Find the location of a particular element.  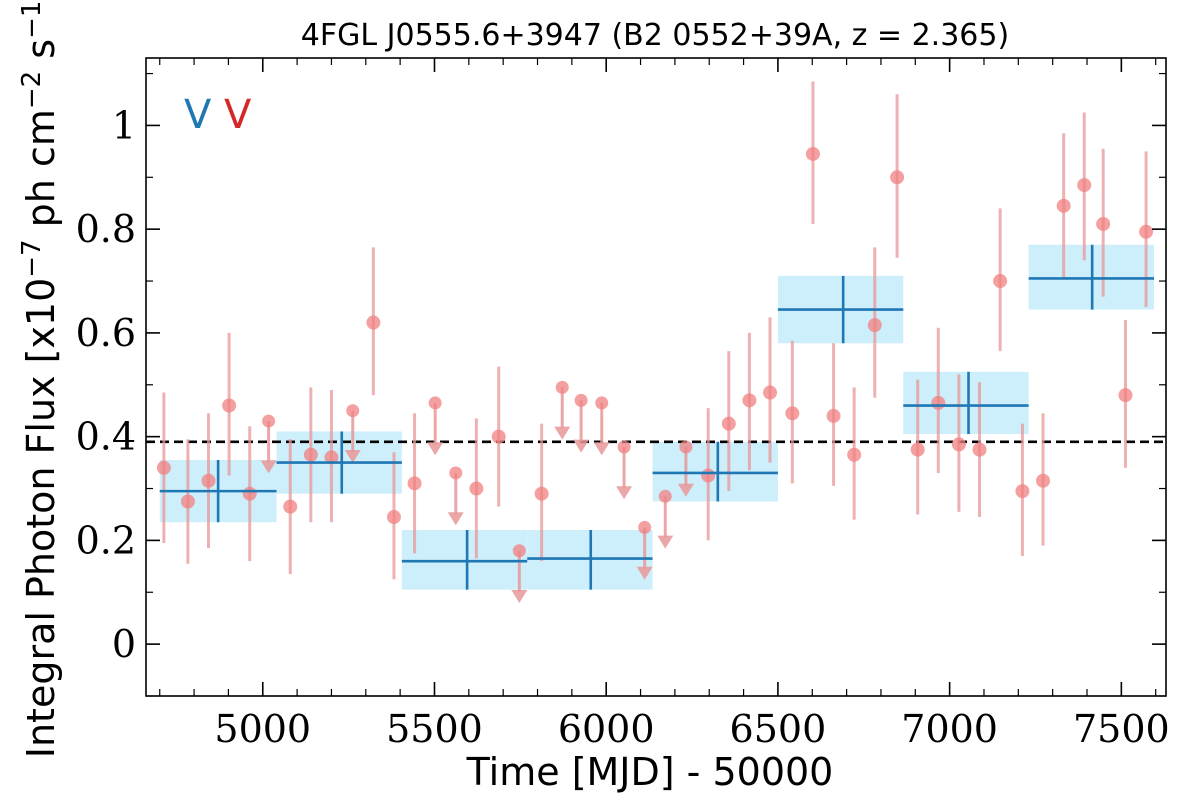

y-axis-label: Integral Photon Flux [x10−7 ph cm−2 s−1] is located at coordinates (40, 379).